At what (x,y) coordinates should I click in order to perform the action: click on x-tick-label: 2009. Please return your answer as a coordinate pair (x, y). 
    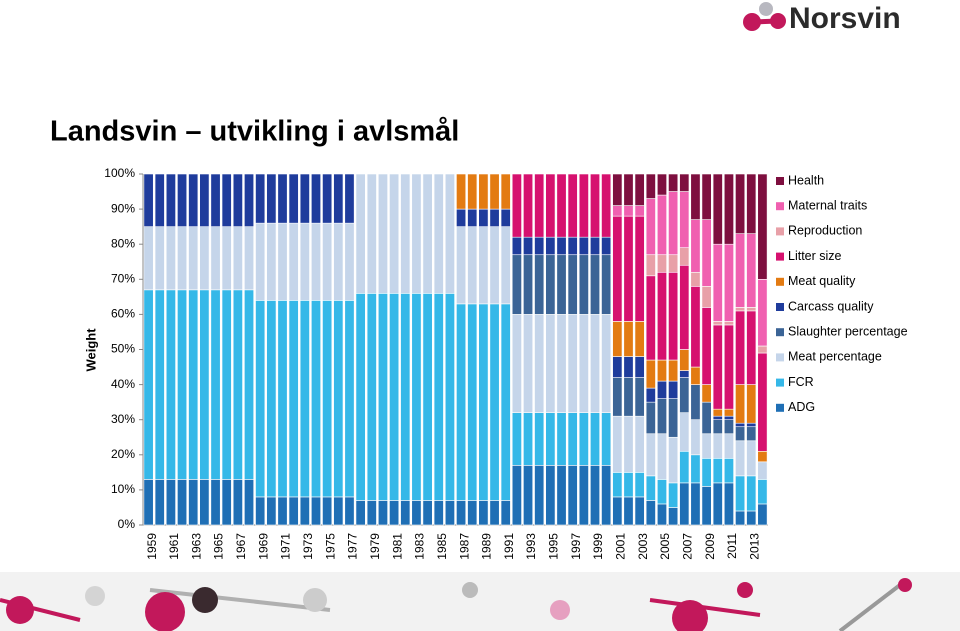
    Looking at the image, I should click on (710, 546).